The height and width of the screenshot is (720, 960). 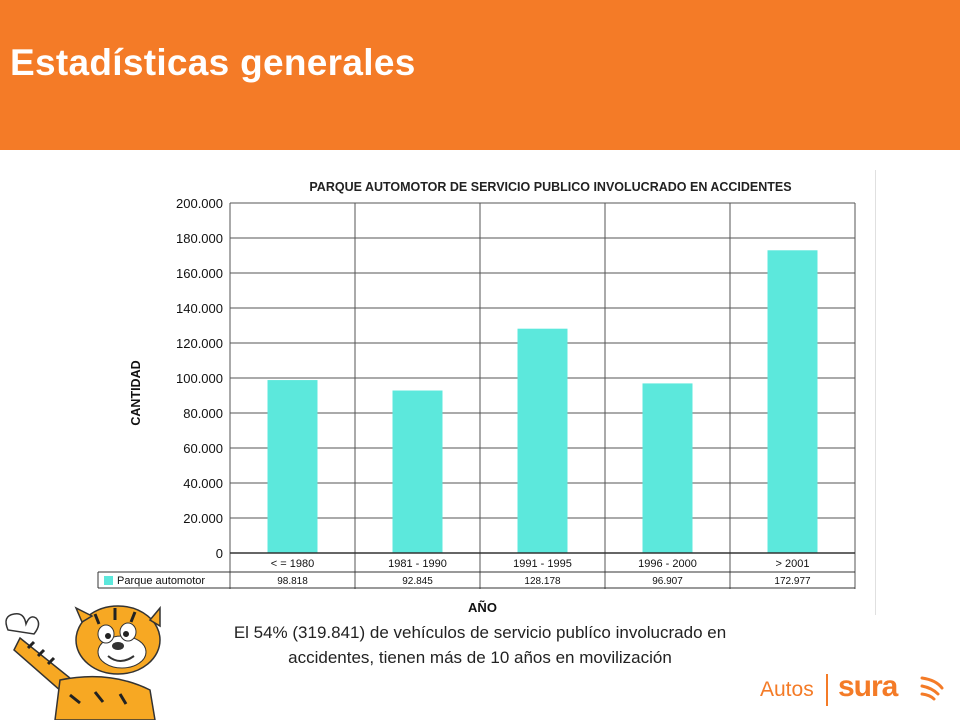 I want to click on y-tick-label: 200.000, so click(x=199, y=203).